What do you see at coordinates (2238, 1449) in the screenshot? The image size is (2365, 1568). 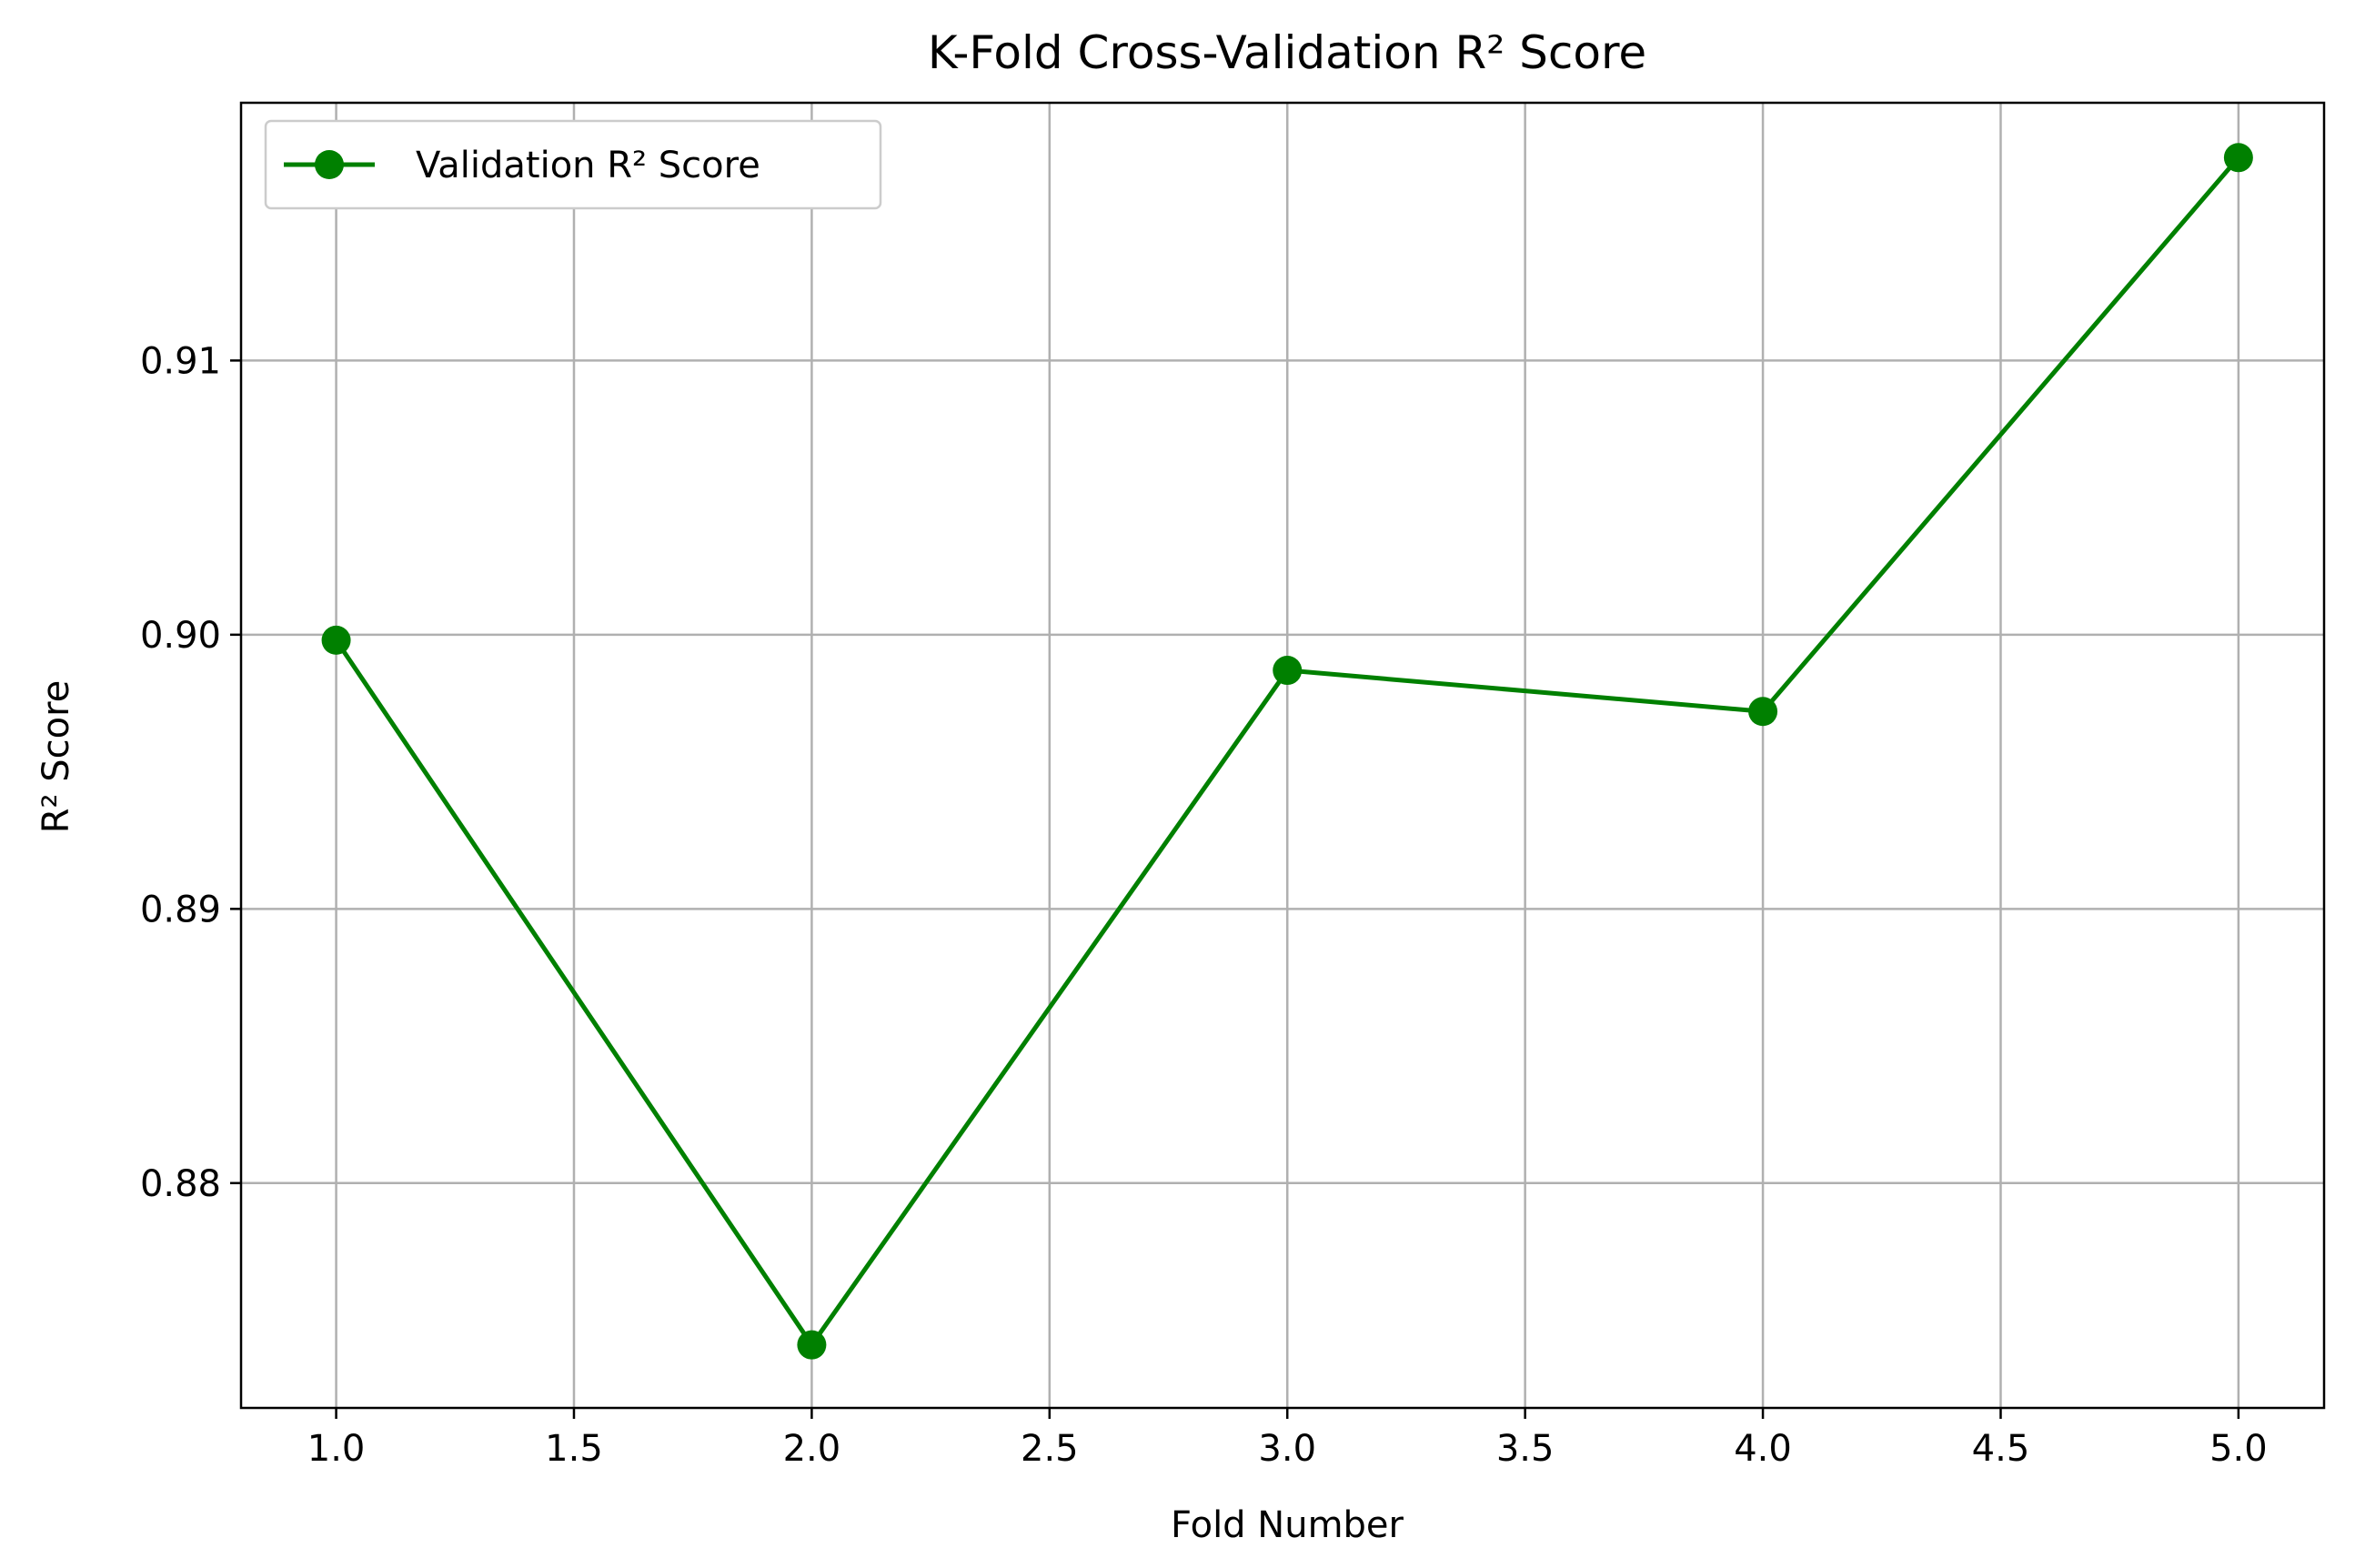 I see `x-tick-label-8: 5.0` at bounding box center [2238, 1449].